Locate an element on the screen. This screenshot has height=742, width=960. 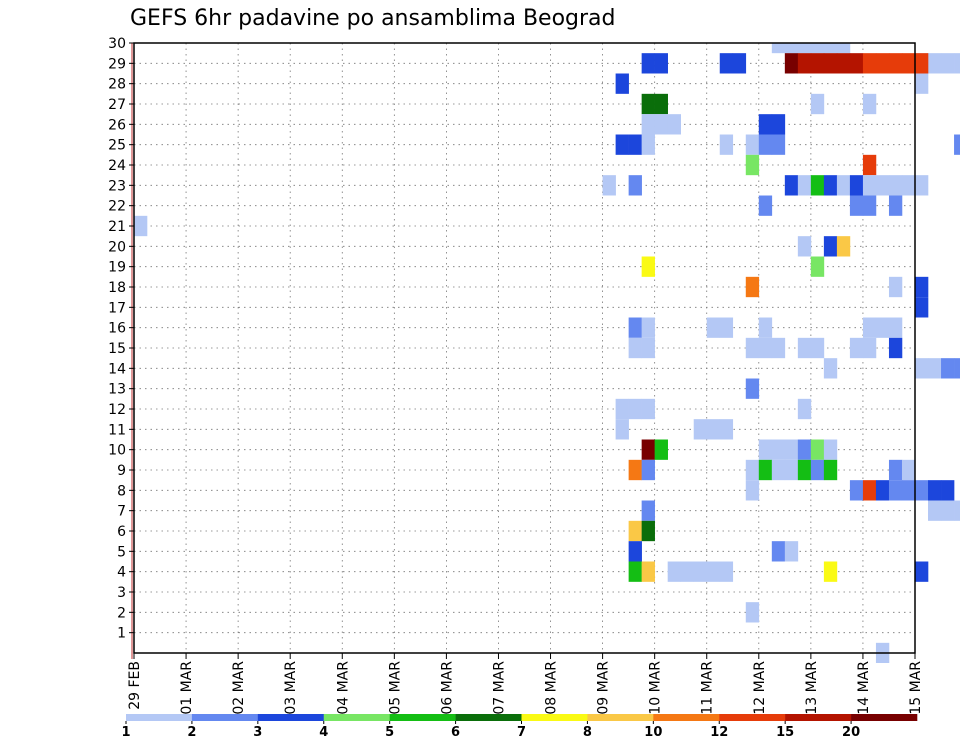
x-tick-label: 11 MAR is located at coordinates (708, 688).